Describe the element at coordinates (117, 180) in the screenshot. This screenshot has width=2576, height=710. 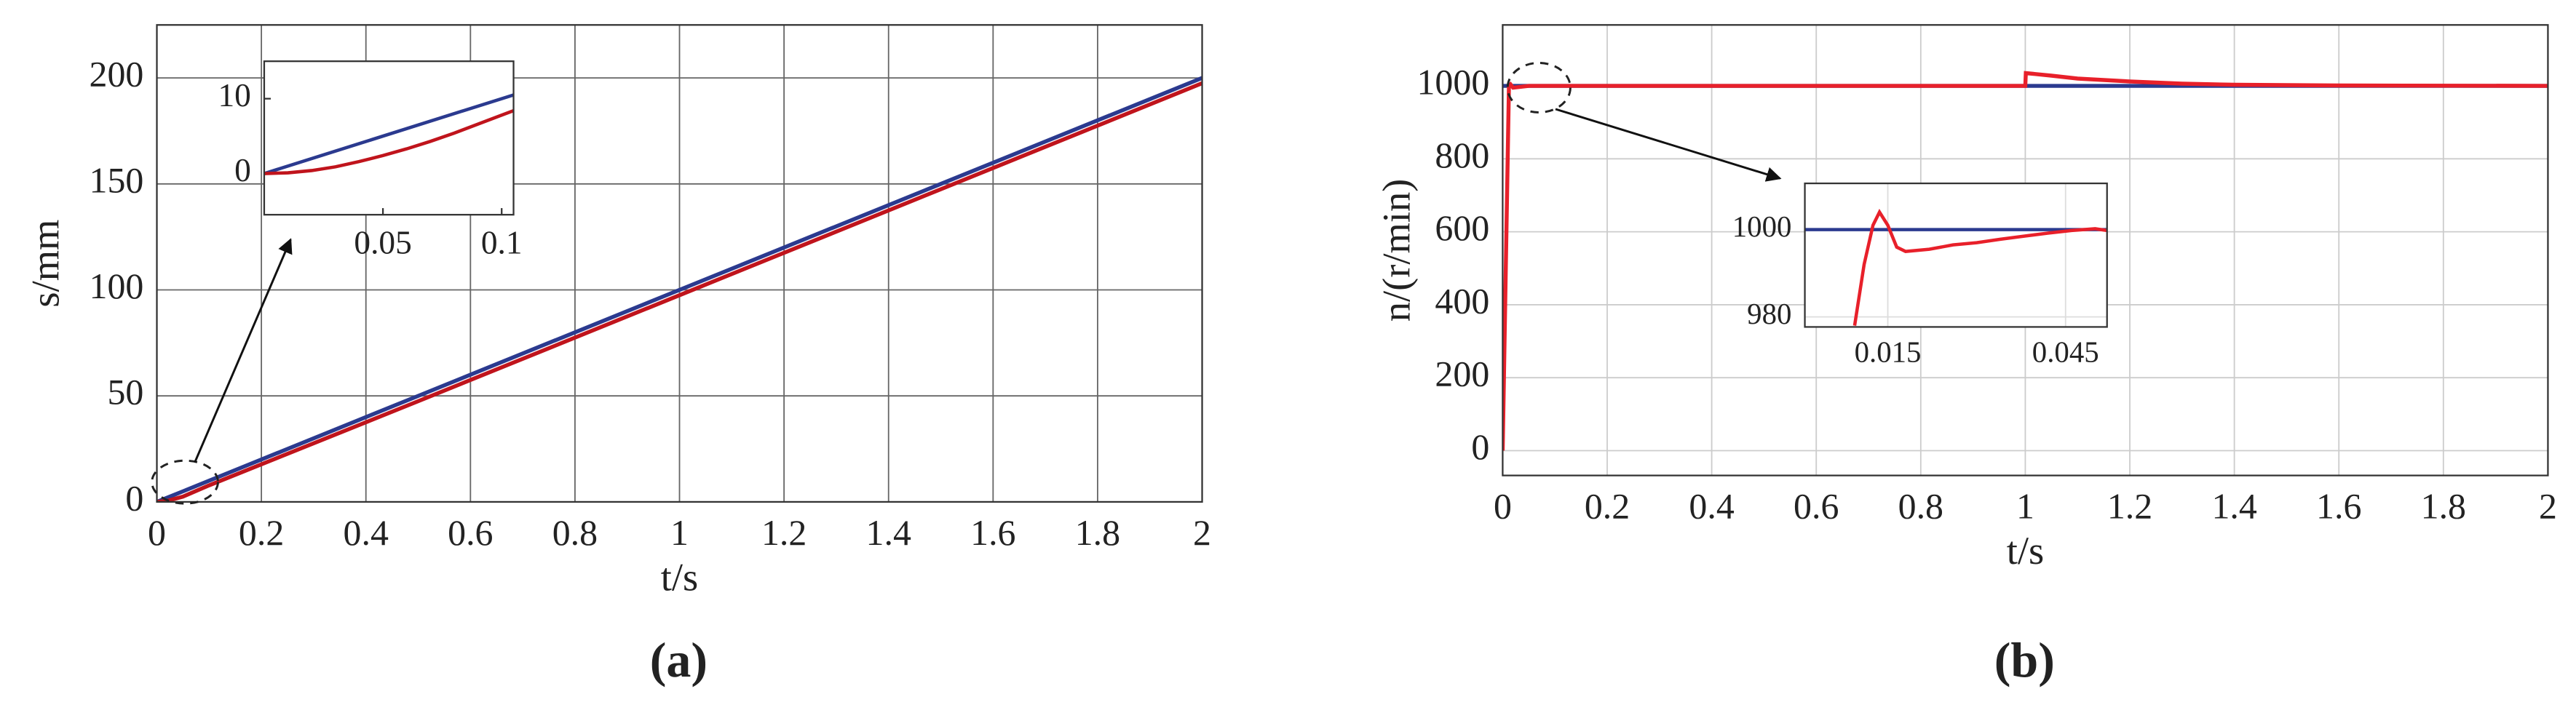
I see `y-tick-label: 150` at that location.